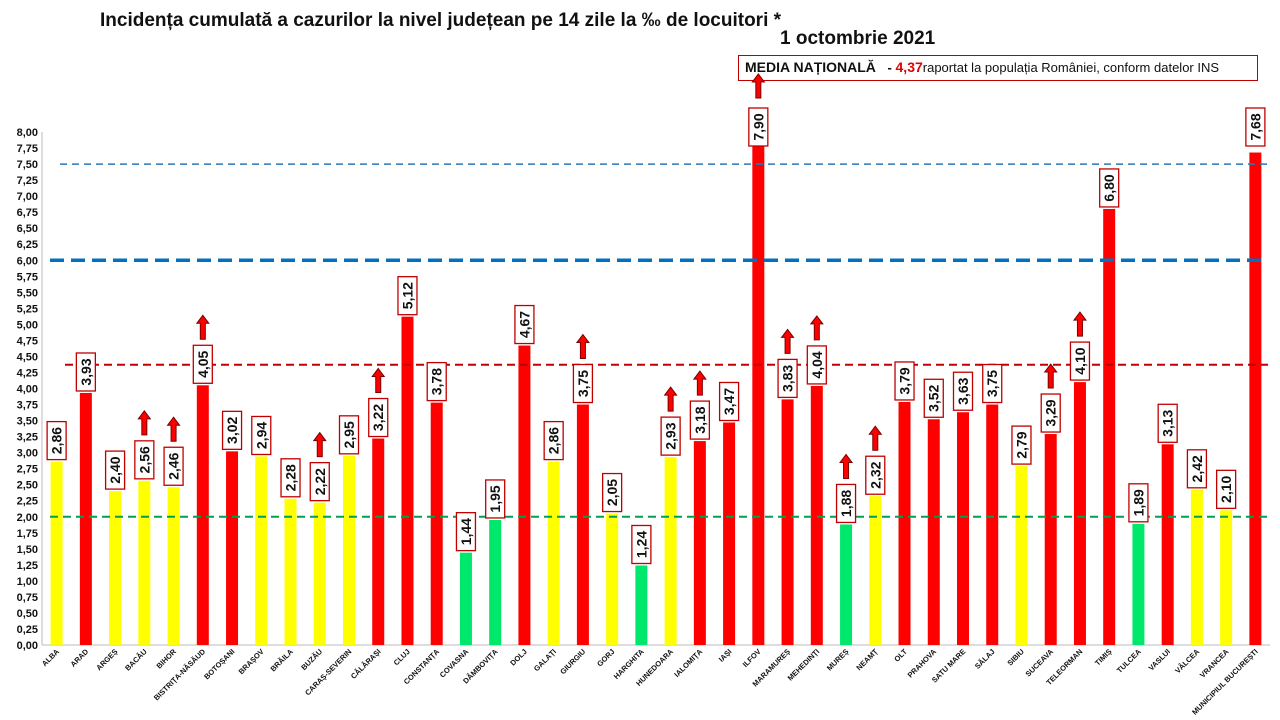 The height and width of the screenshot is (720, 1280). Describe the element at coordinates (219, 664) in the screenshot. I see `x-tick-label: BOTOȘANI` at that location.